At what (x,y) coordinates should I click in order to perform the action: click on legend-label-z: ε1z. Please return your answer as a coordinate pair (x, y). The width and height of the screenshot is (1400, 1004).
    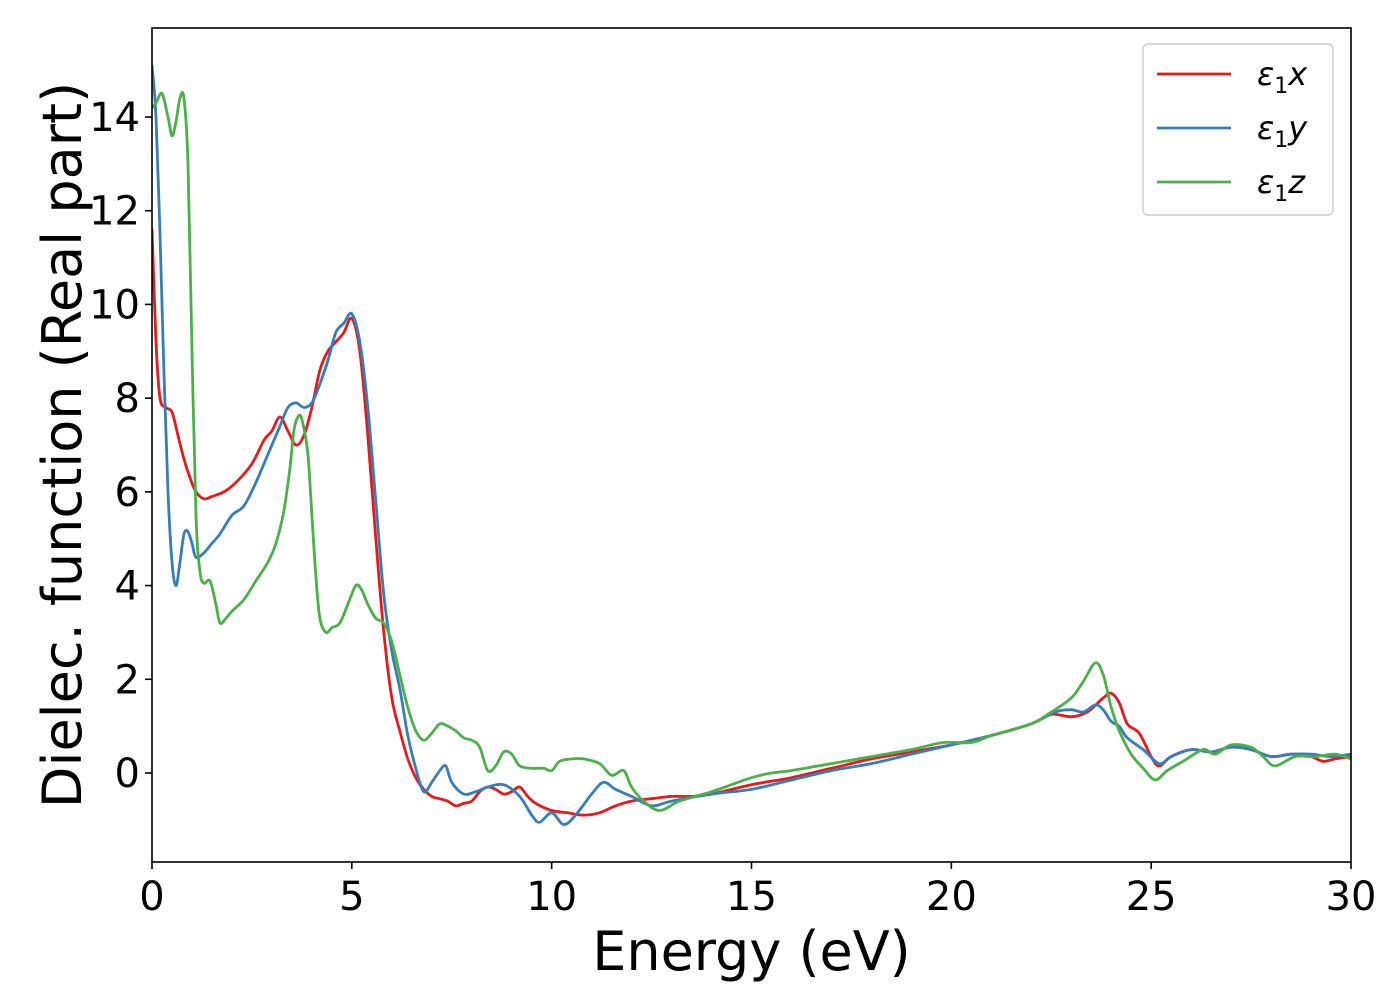
    Looking at the image, I should click on (1281, 185).